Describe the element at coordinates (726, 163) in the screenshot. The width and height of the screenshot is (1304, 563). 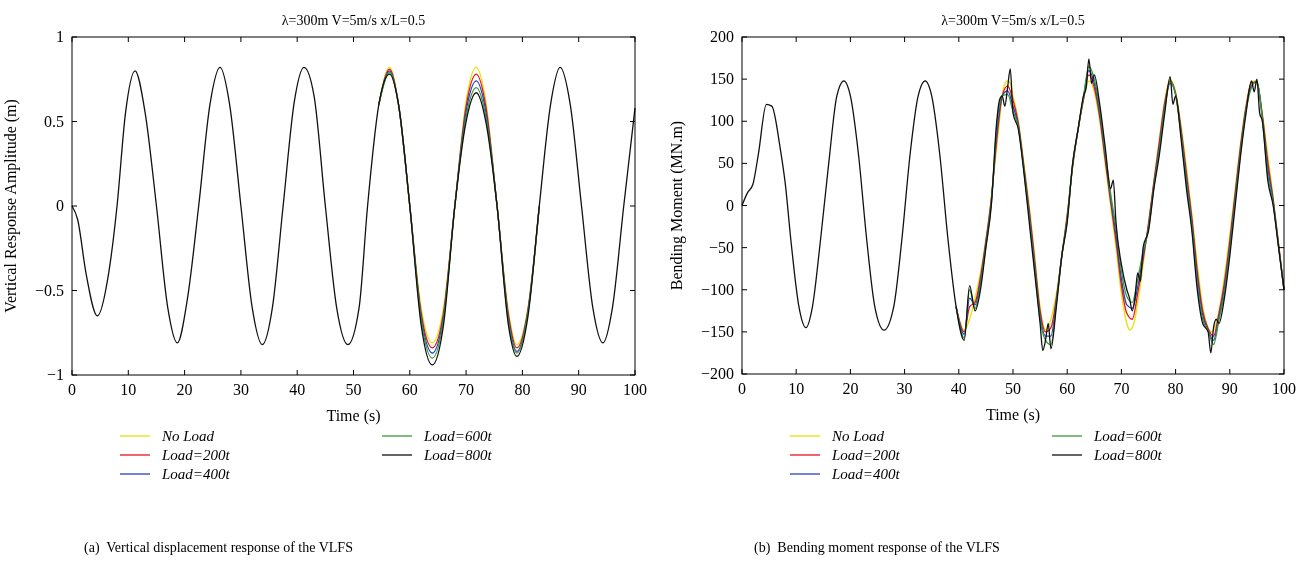
I see `y-tick-label: 50` at that location.